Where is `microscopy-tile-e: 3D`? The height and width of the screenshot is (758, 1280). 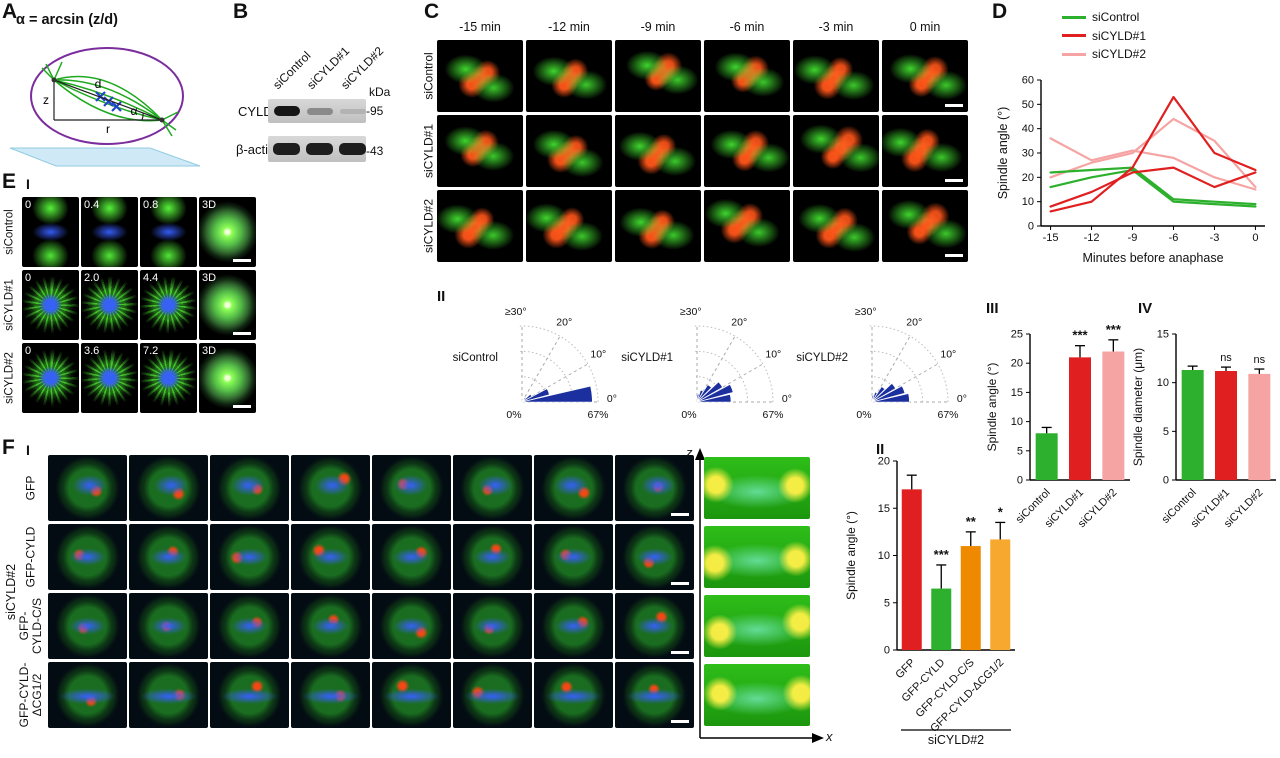
microscopy-tile-e: 3D is located at coordinates (227, 305).